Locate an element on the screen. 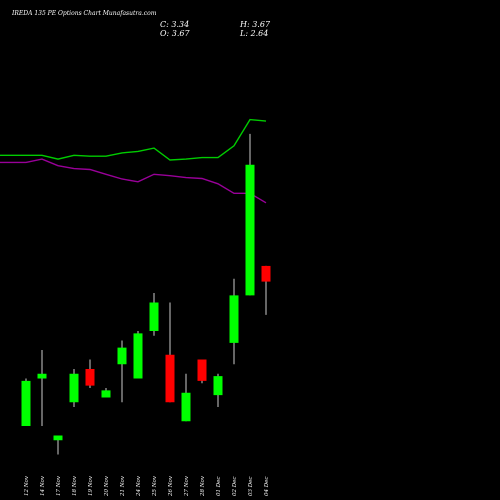 The height and width of the screenshot is (500, 500). x-tick-label: 12 Nov is located at coordinates (27, 485).